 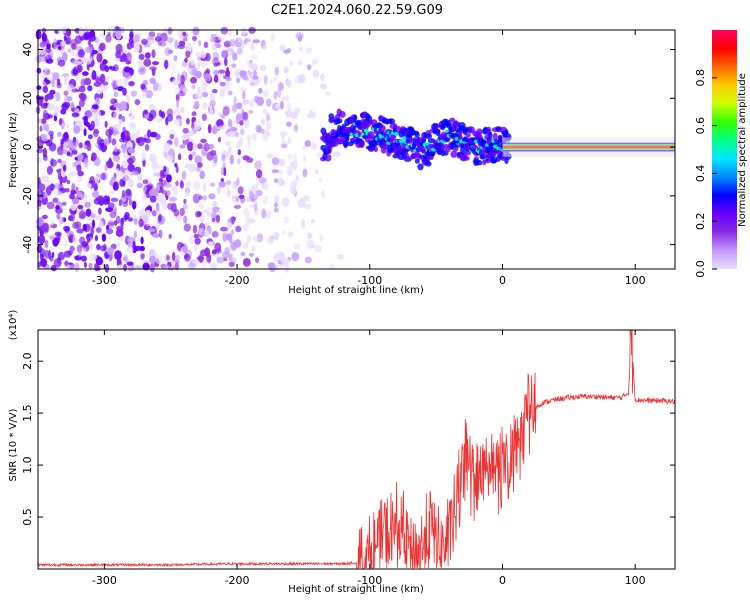 What do you see at coordinates (27, 245) in the screenshot?
I see `spectrogram-y-tick-label: -40` at bounding box center [27, 245].